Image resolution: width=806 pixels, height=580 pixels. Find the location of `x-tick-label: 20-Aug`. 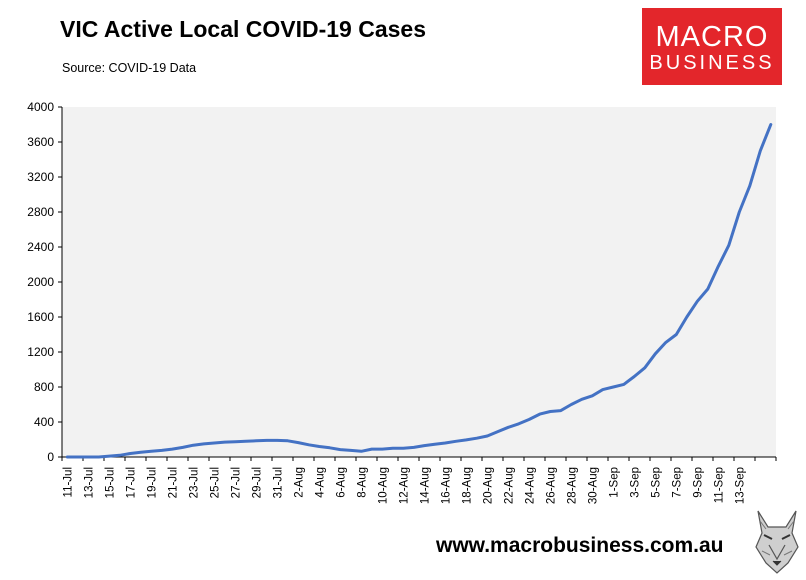

x-tick-label: 20-Aug is located at coordinates (488, 485).